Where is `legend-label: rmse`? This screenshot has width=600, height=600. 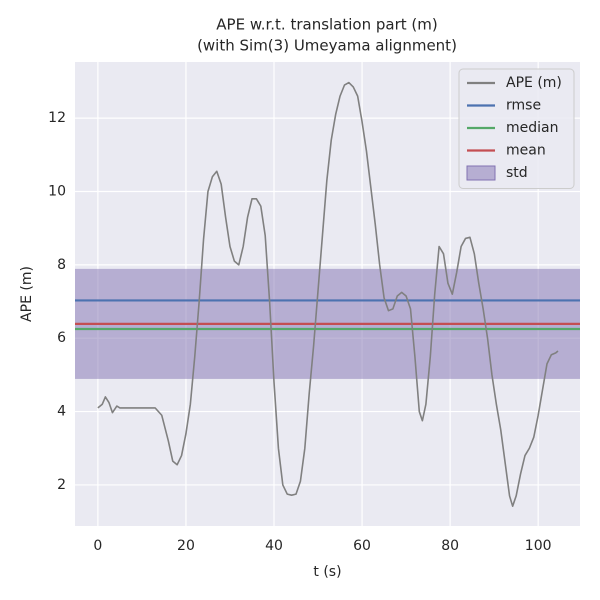
legend-label: rmse is located at coordinates (523, 106).